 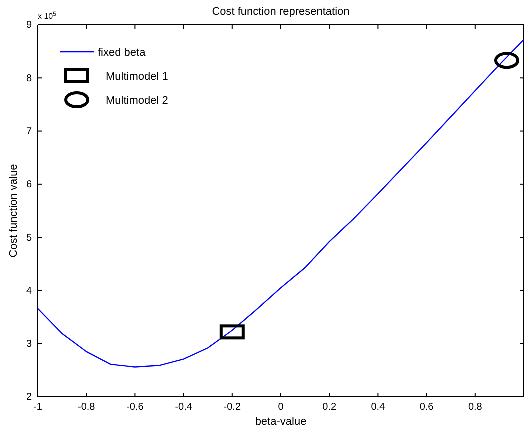 What do you see at coordinates (281, 408) in the screenshot?
I see `x-tick-label: 0` at bounding box center [281, 408].